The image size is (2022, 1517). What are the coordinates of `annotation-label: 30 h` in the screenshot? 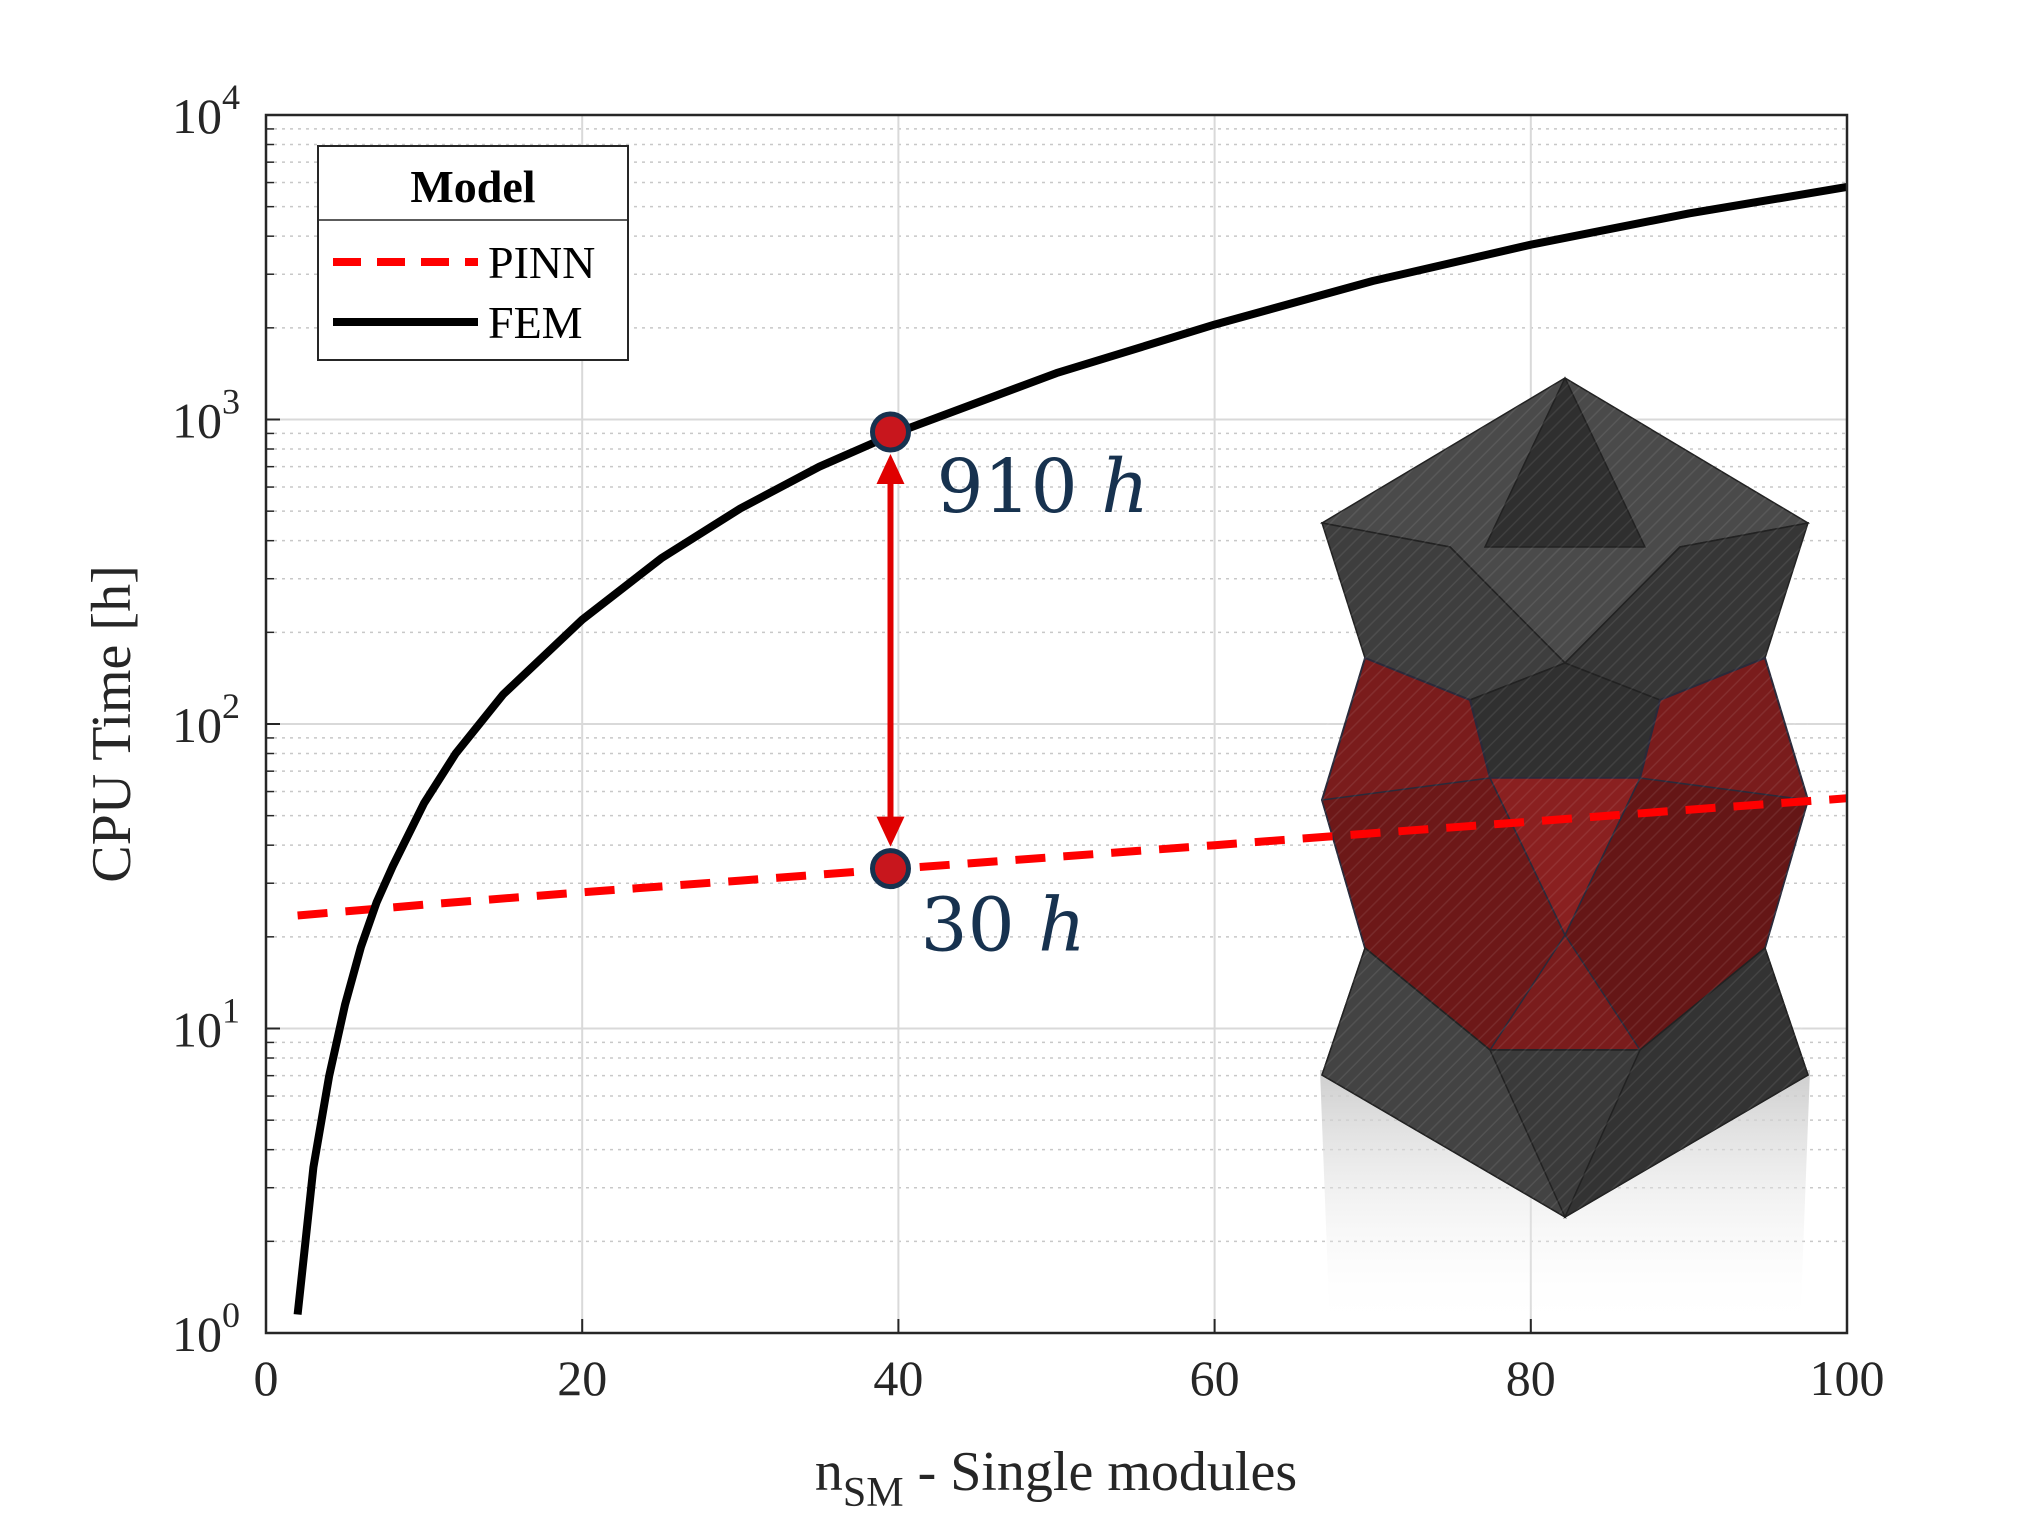 It's located at (1002, 926).